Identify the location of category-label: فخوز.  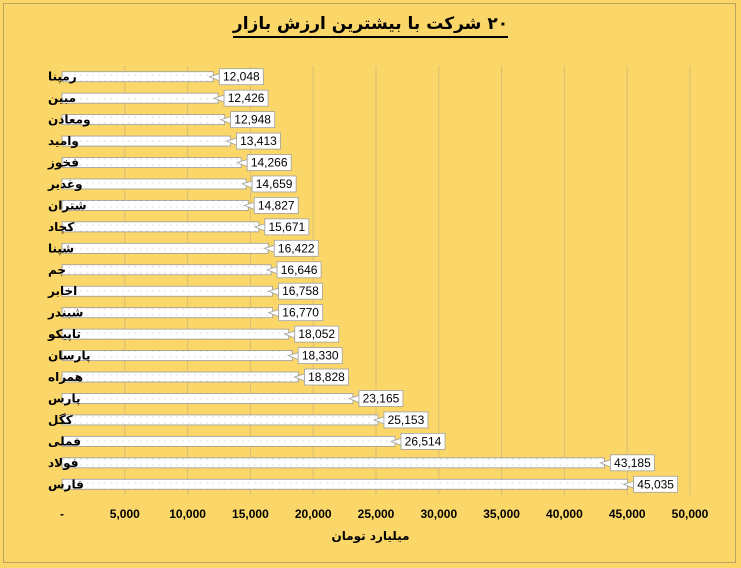
(63, 163).